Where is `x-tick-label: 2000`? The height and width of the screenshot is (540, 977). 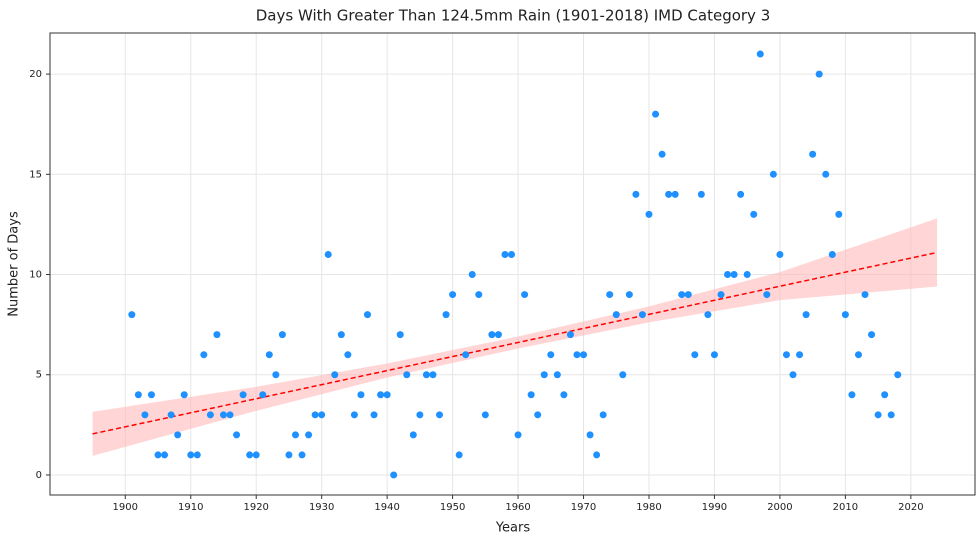
x-tick-label: 2000 is located at coordinates (779, 507).